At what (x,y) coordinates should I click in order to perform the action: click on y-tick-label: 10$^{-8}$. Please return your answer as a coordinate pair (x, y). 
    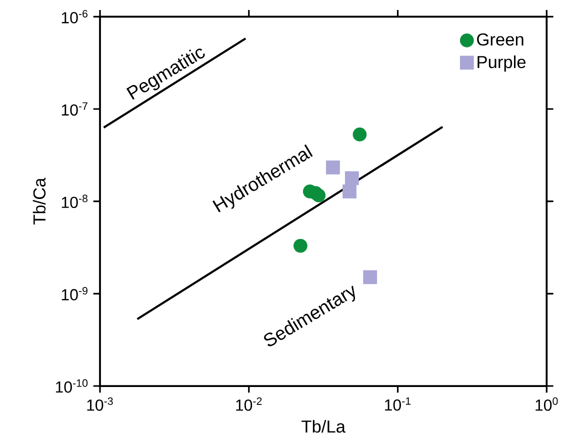
    Looking at the image, I should click on (75, 201).